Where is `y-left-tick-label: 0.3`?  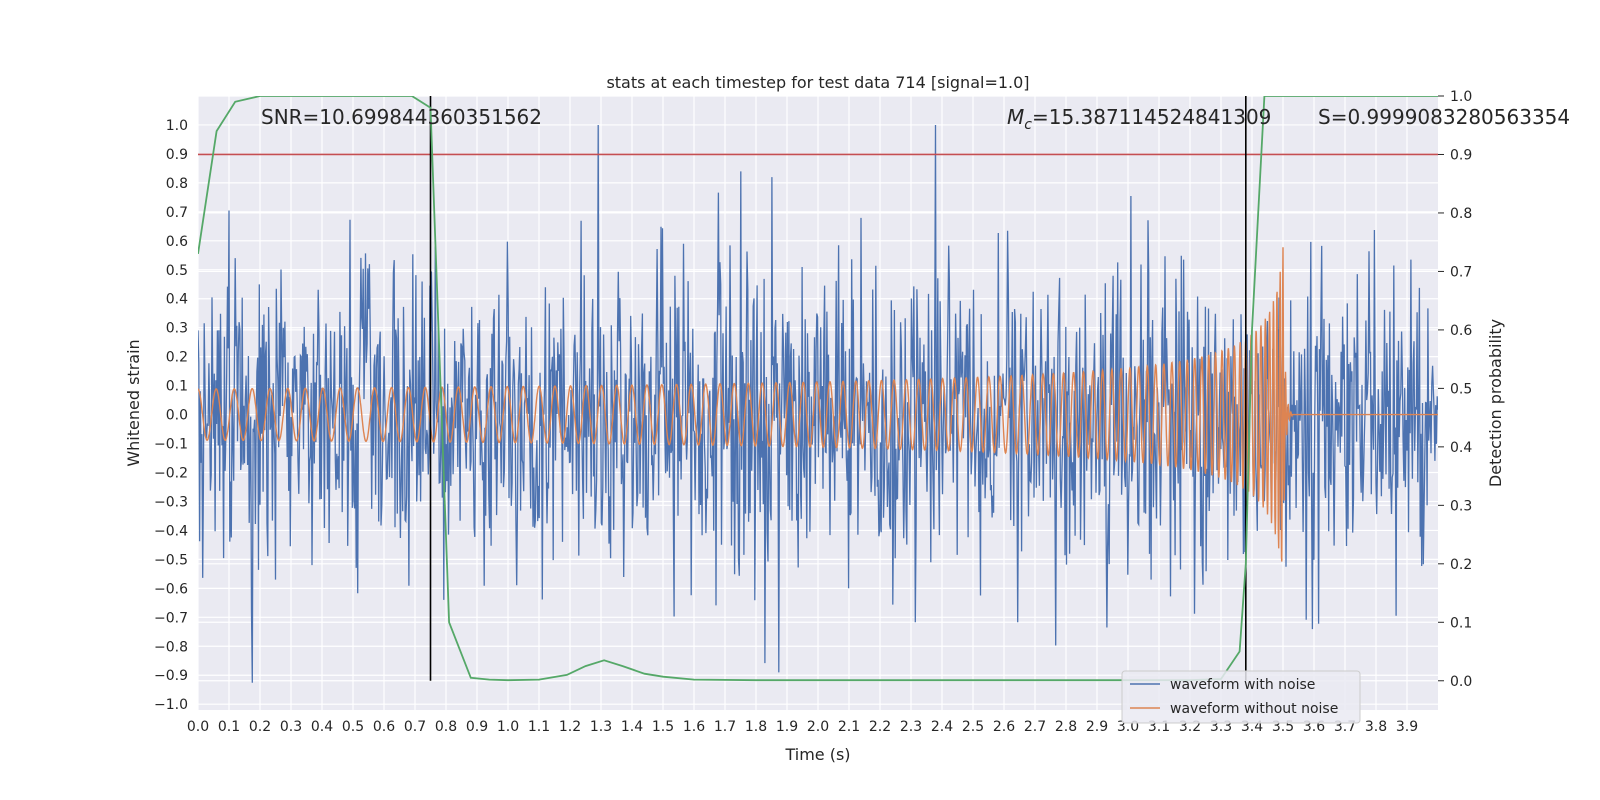
y-left-tick-label: 0.3 is located at coordinates (177, 329).